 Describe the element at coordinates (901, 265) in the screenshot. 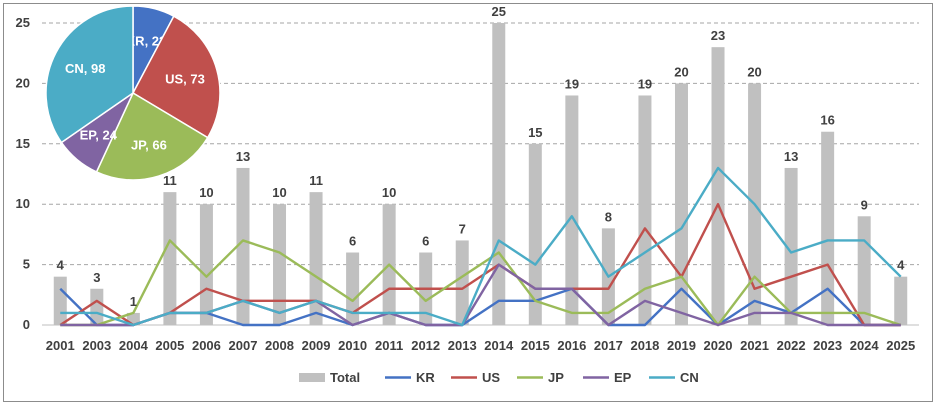

I see `bar-value-label: 4` at that location.